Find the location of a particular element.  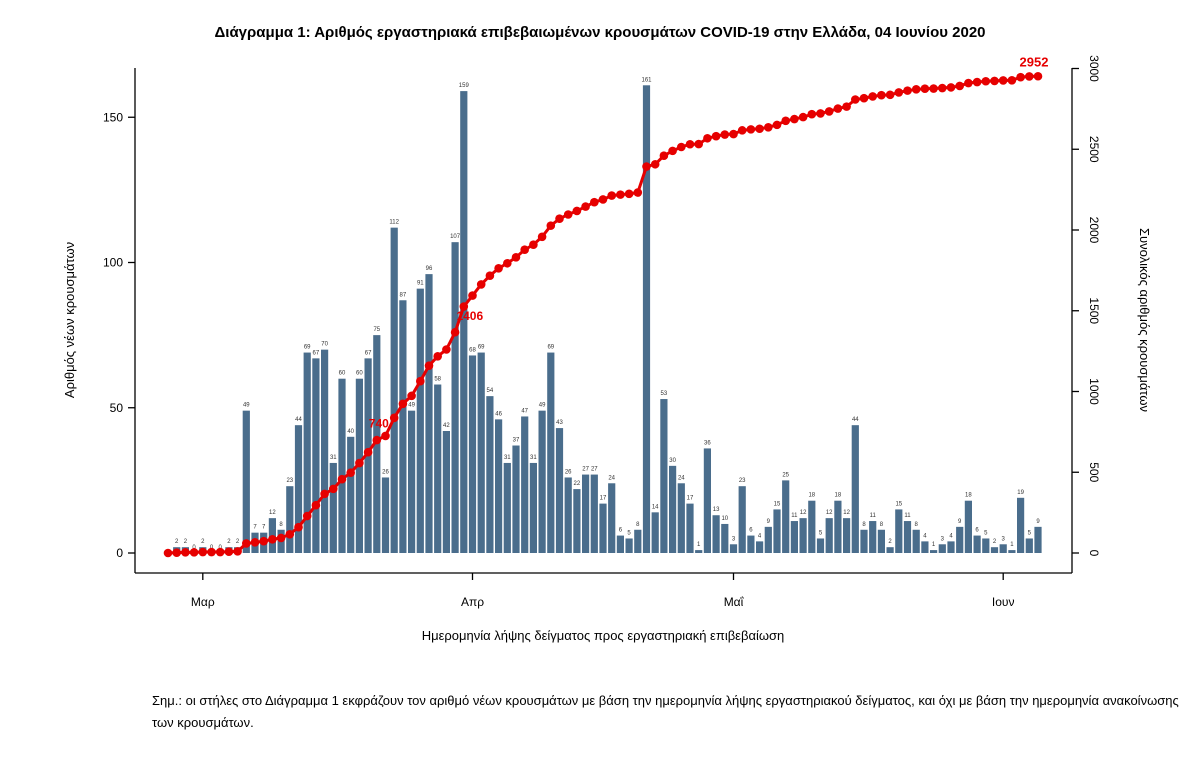

bar-data-label: 68 is located at coordinates (472, 350).